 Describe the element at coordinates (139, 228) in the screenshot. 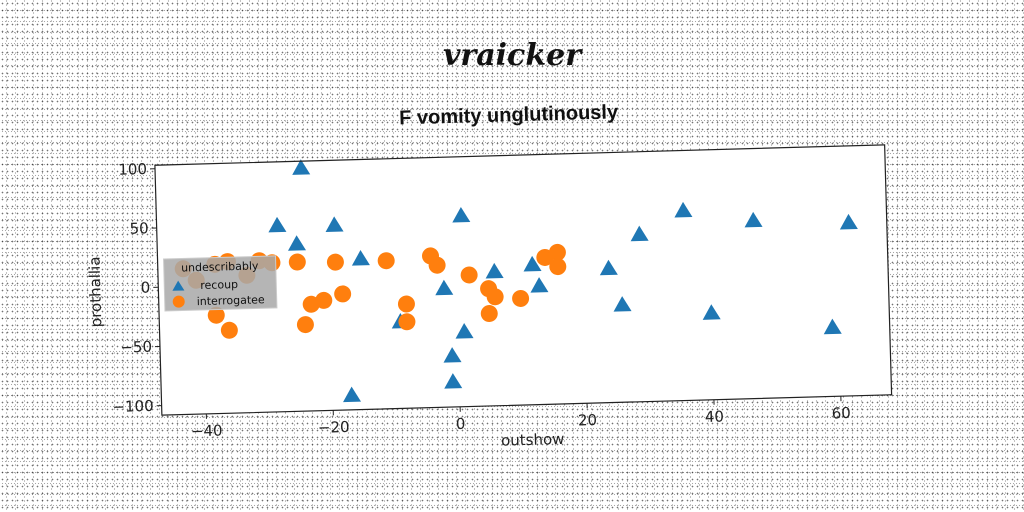

I see `y-tick-label-1: 50` at that location.